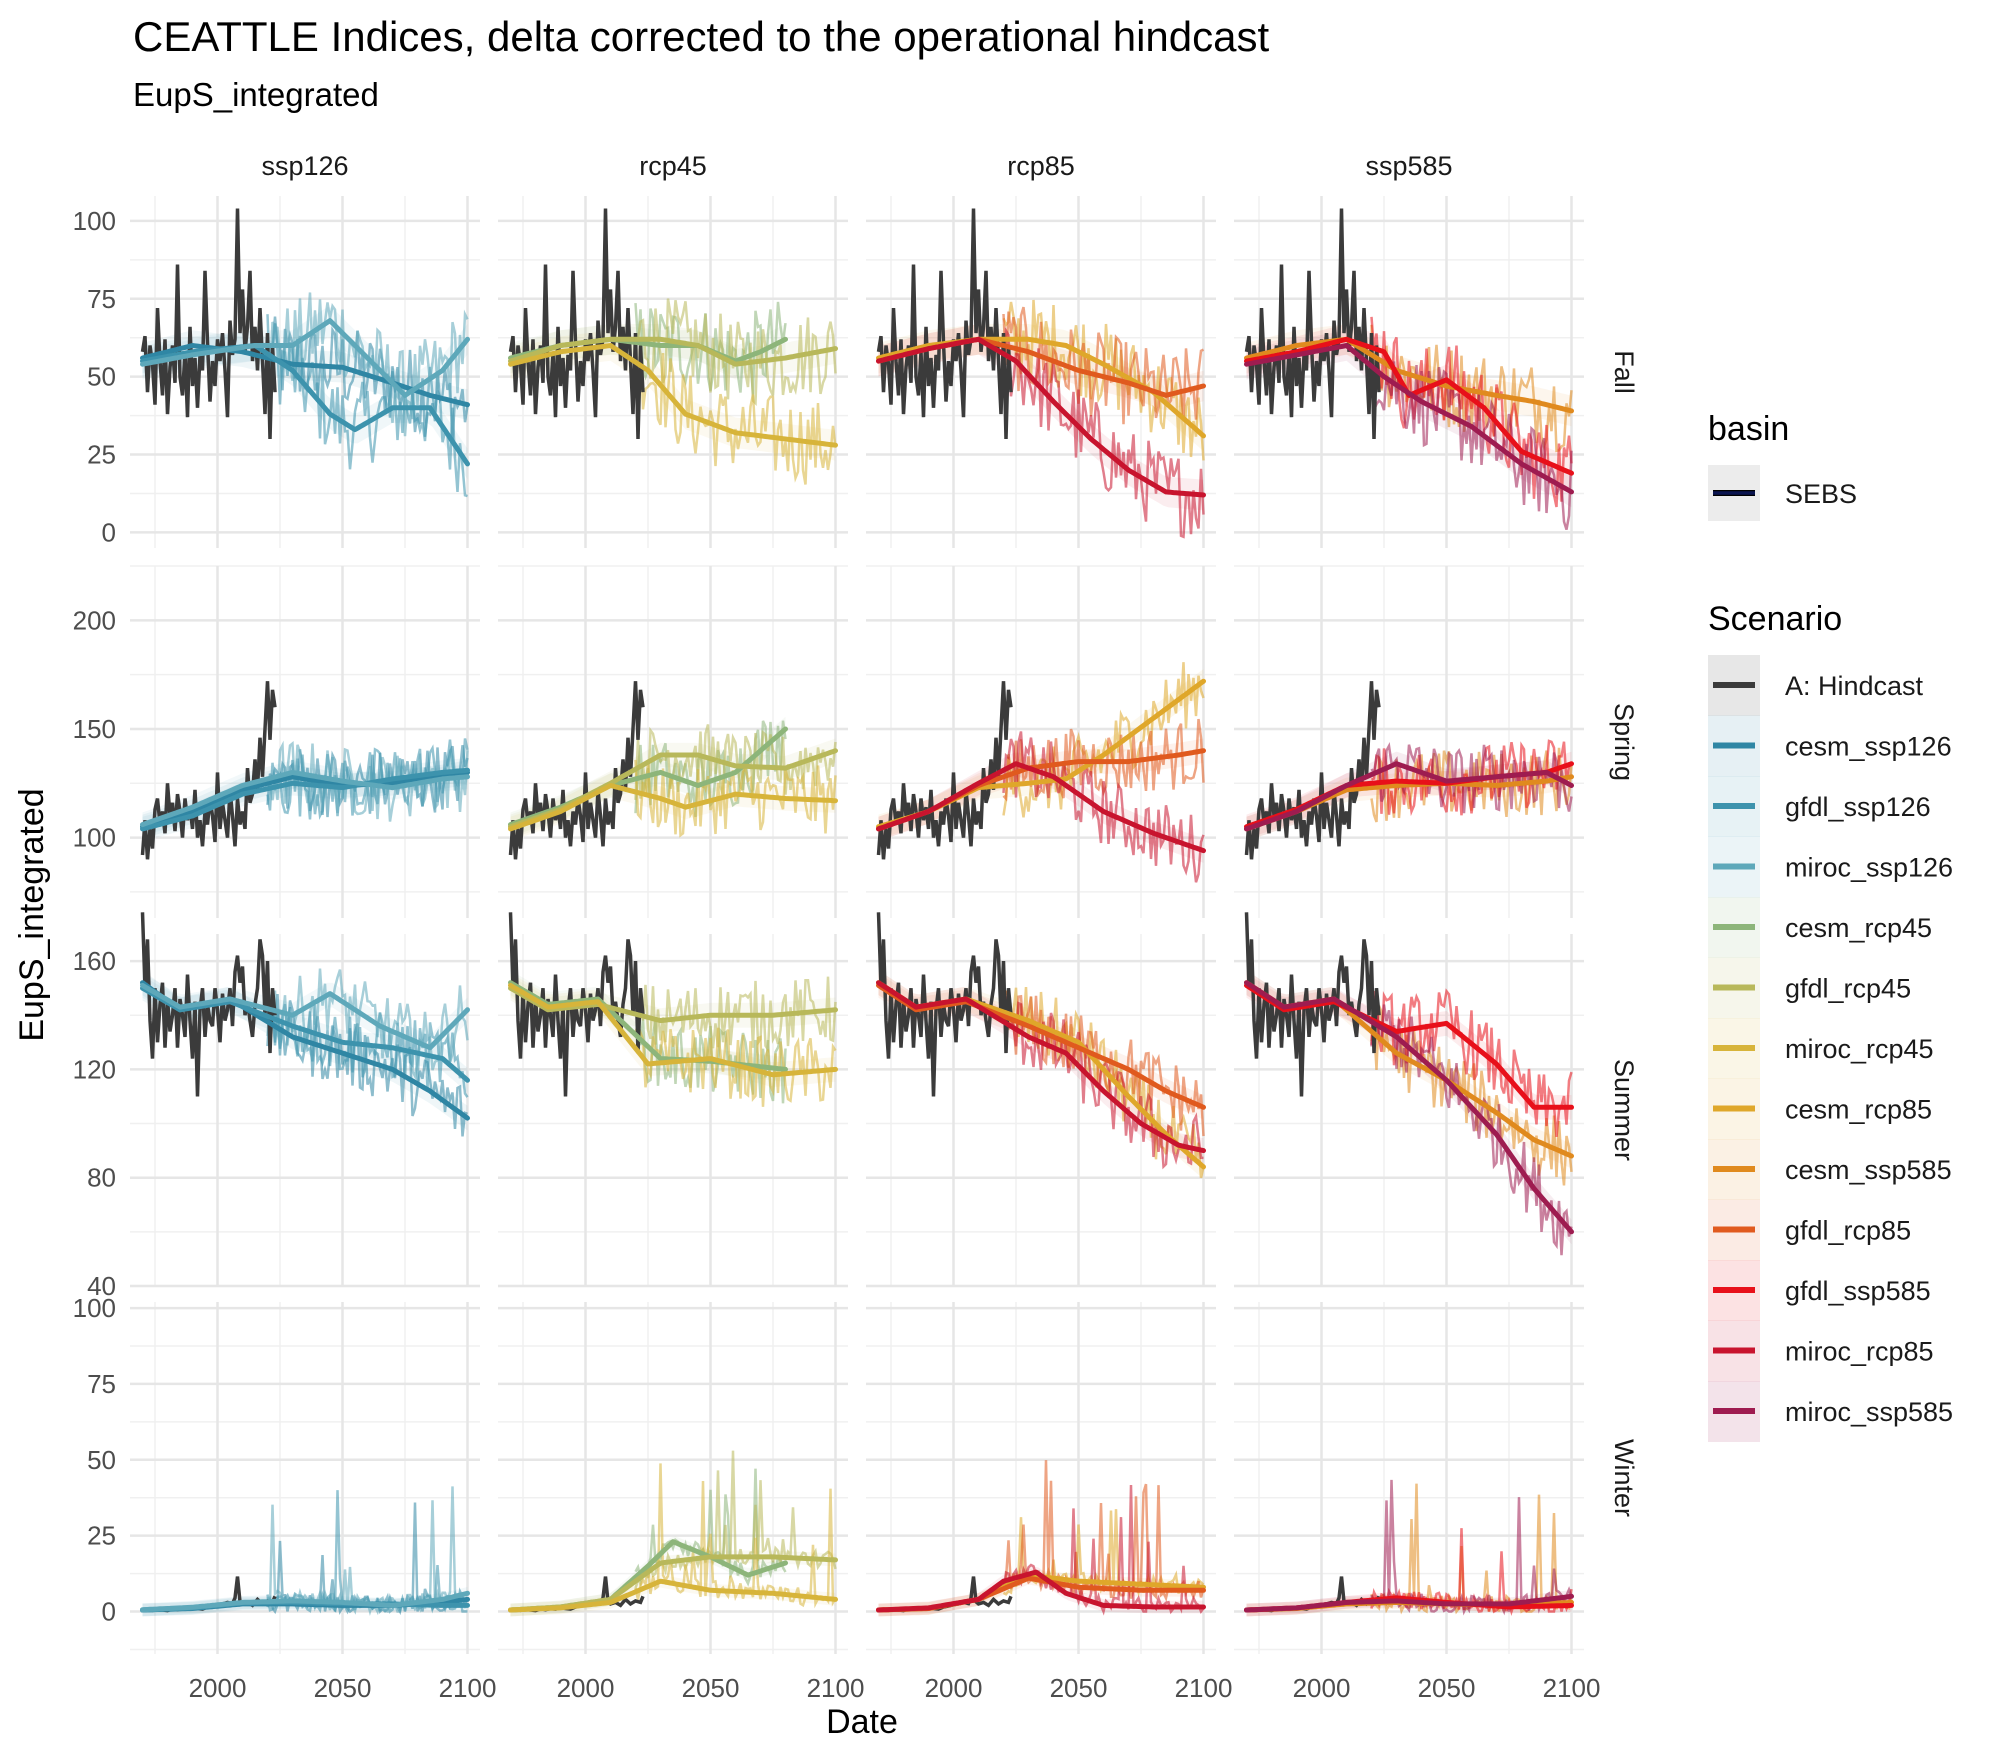  What do you see at coordinates (710, 1527) in the screenshot?
I see `raw-series-cesm_rcp45` at bounding box center [710, 1527].